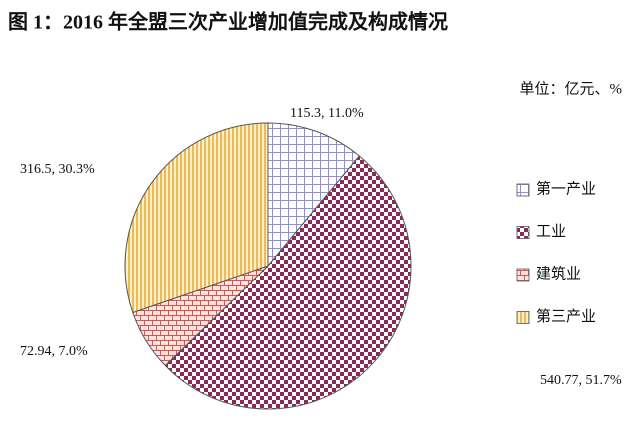 The image size is (640, 428). I want to click on legend-label: 第一产业, so click(566, 188).